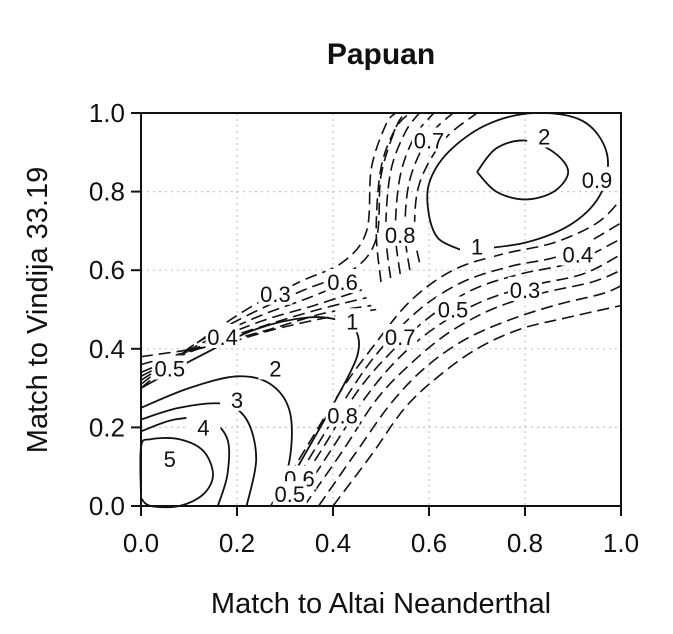 The height and width of the screenshot is (634, 673). I want to click on x-tick-label-4: 0.8, so click(525, 543).